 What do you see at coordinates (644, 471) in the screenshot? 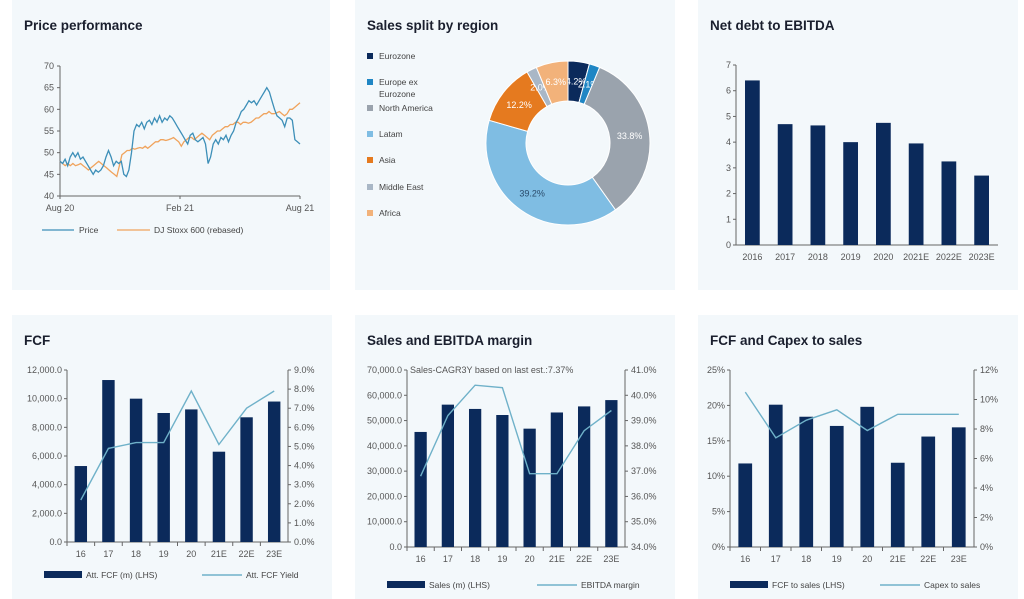
I see `y2-tick-label: 37.0%` at bounding box center [644, 471].